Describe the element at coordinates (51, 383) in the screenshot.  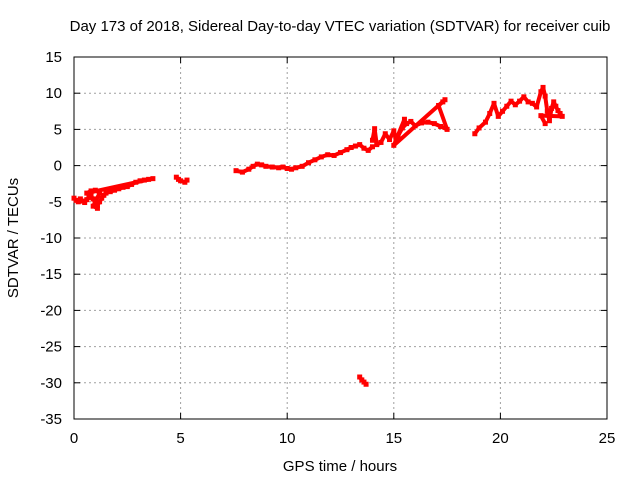
I see `y-tick-label: -30` at that location.